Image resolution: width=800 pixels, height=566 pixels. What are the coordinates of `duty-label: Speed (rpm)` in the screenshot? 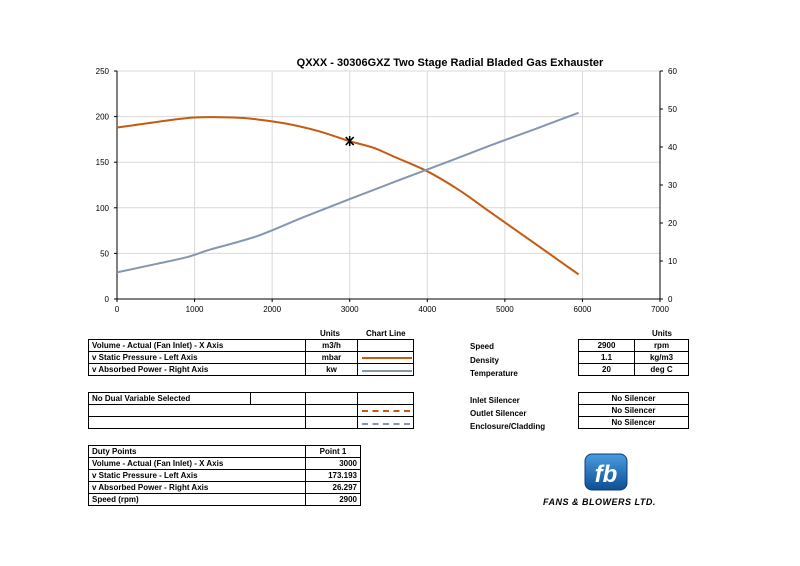 It's located at (197, 499).